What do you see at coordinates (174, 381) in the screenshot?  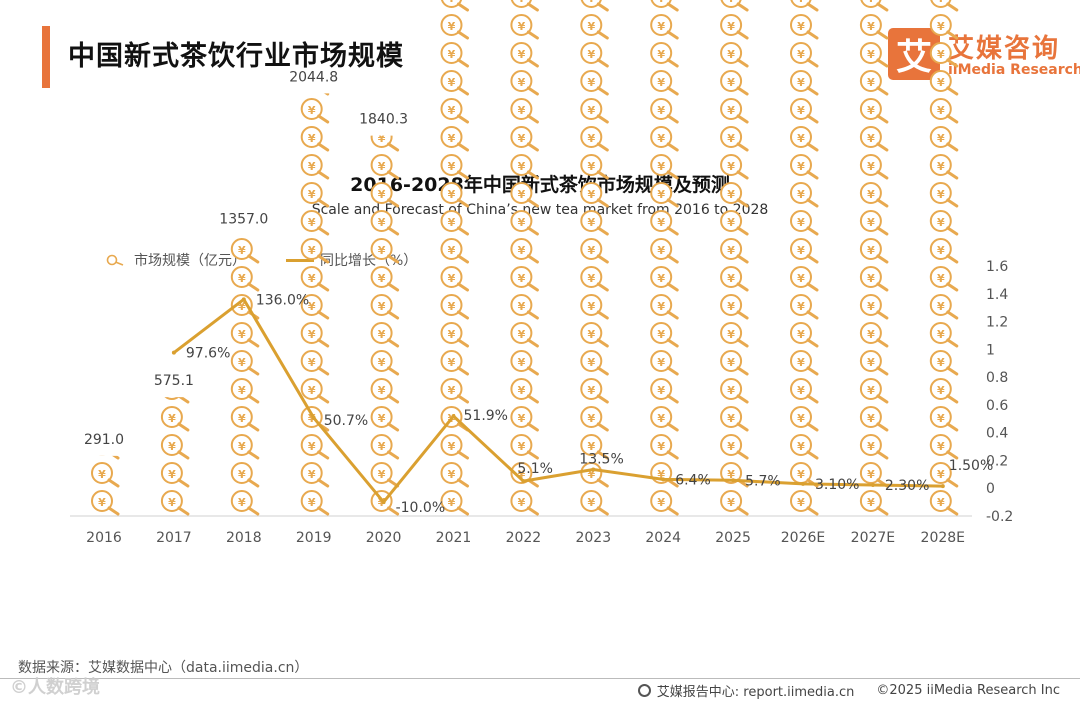 I see `bar-value-label: 575.1` at bounding box center [174, 381].